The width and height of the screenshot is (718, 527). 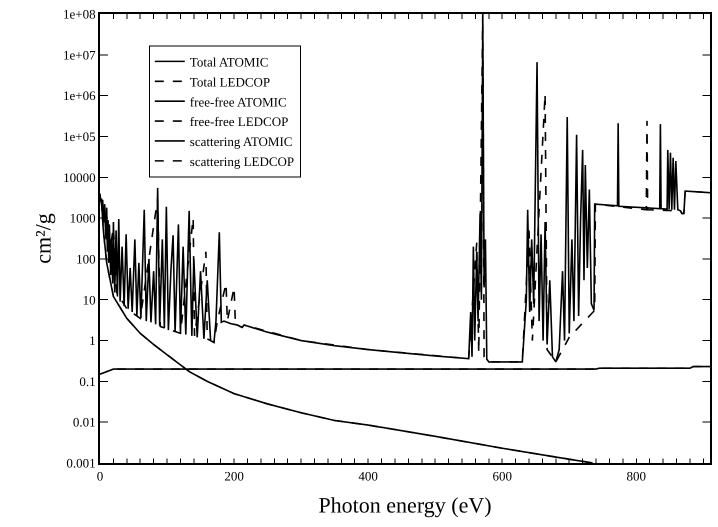 What do you see at coordinates (230, 82) in the screenshot?
I see `legend-label: Total LEDCOP` at bounding box center [230, 82].